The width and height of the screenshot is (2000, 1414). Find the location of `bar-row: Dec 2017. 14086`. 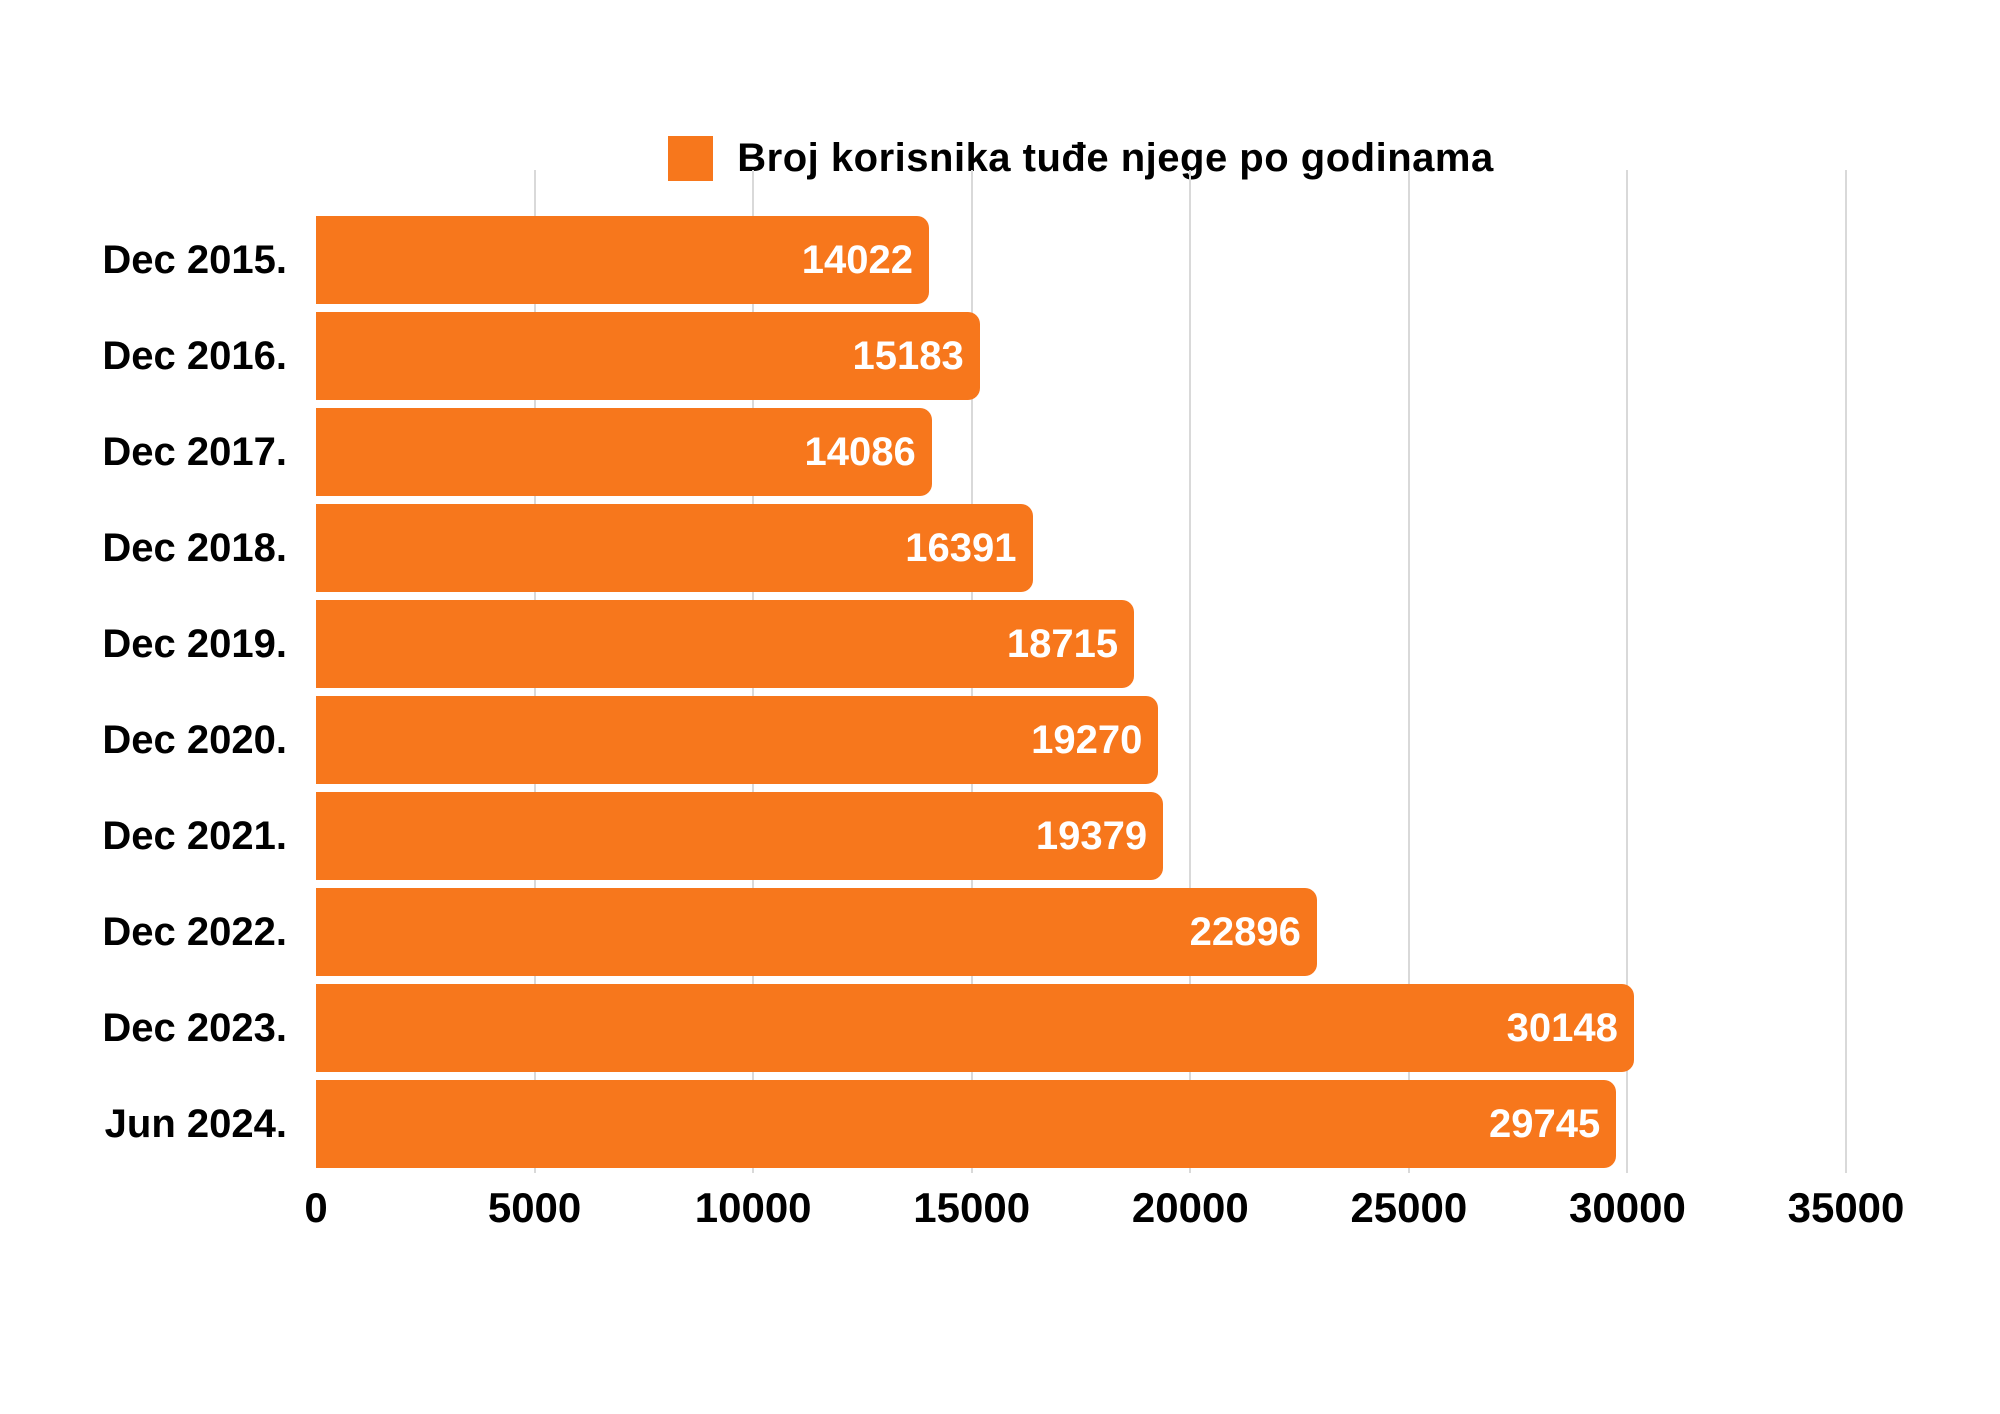

bar-row: Dec 2017. 14086 is located at coordinates (1000, 452).